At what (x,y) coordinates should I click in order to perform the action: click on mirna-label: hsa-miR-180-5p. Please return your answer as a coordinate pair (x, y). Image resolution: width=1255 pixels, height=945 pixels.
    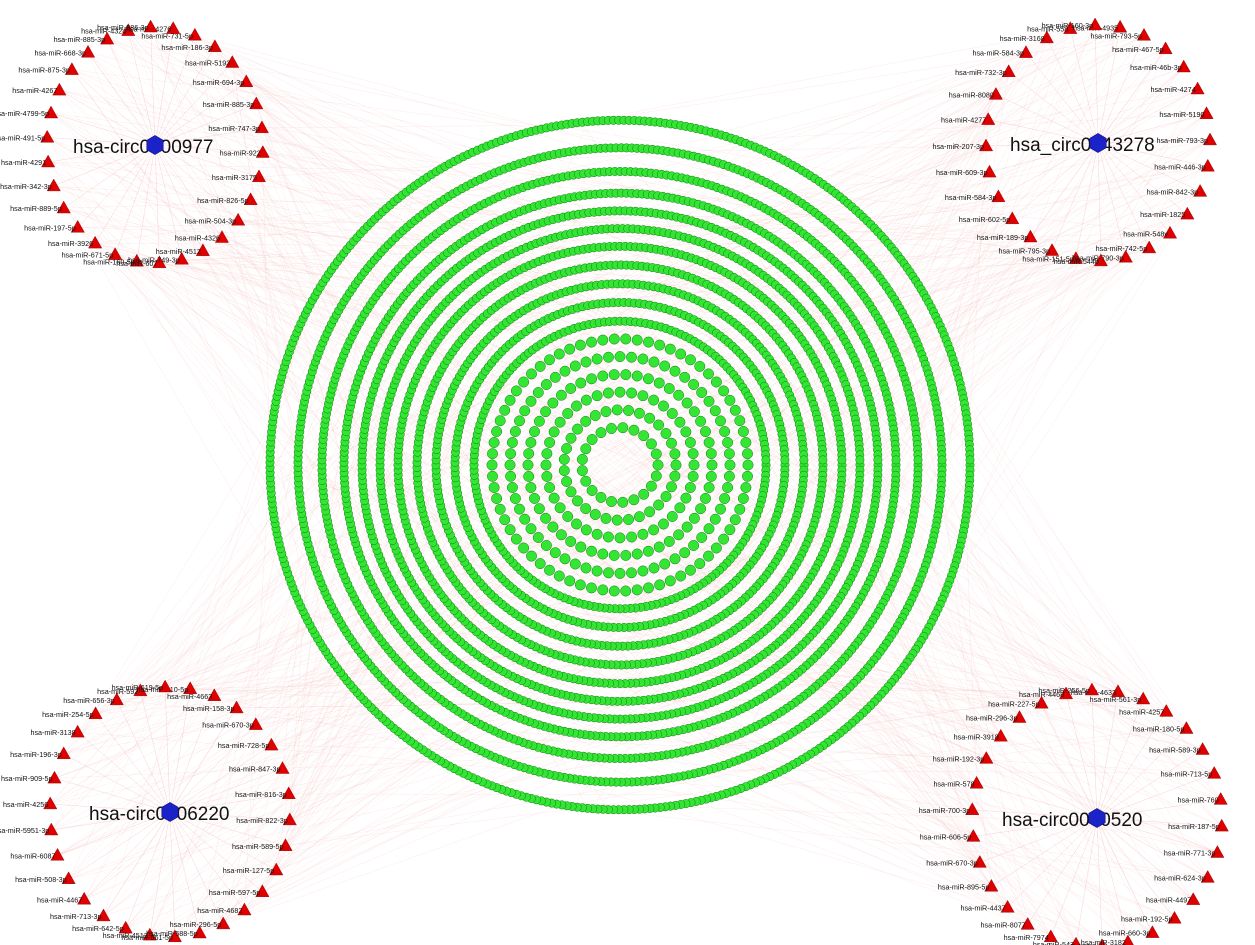
    Looking at the image, I should click on (1159, 729).